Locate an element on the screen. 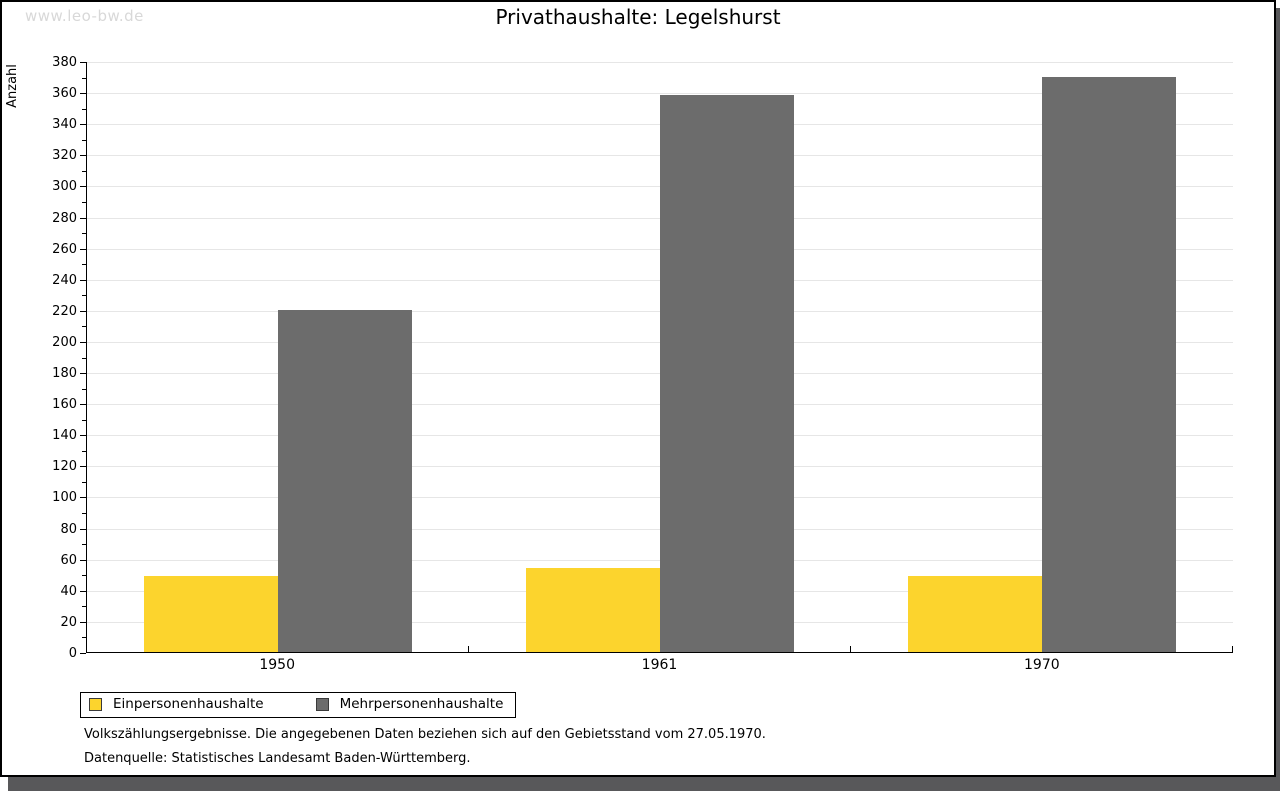  legend-item: Mehrpersonenhaushalte is located at coordinates (409, 704).